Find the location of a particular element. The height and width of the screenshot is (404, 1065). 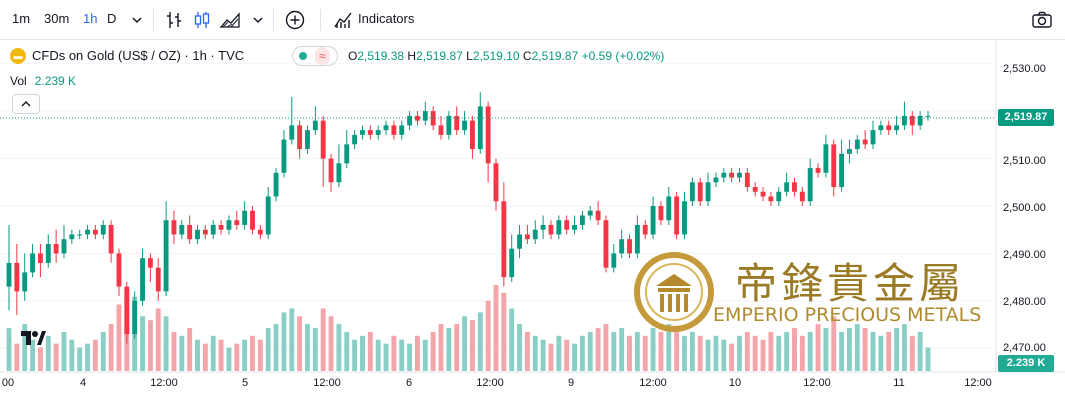

time-axis-label: 11 is located at coordinates (899, 383).